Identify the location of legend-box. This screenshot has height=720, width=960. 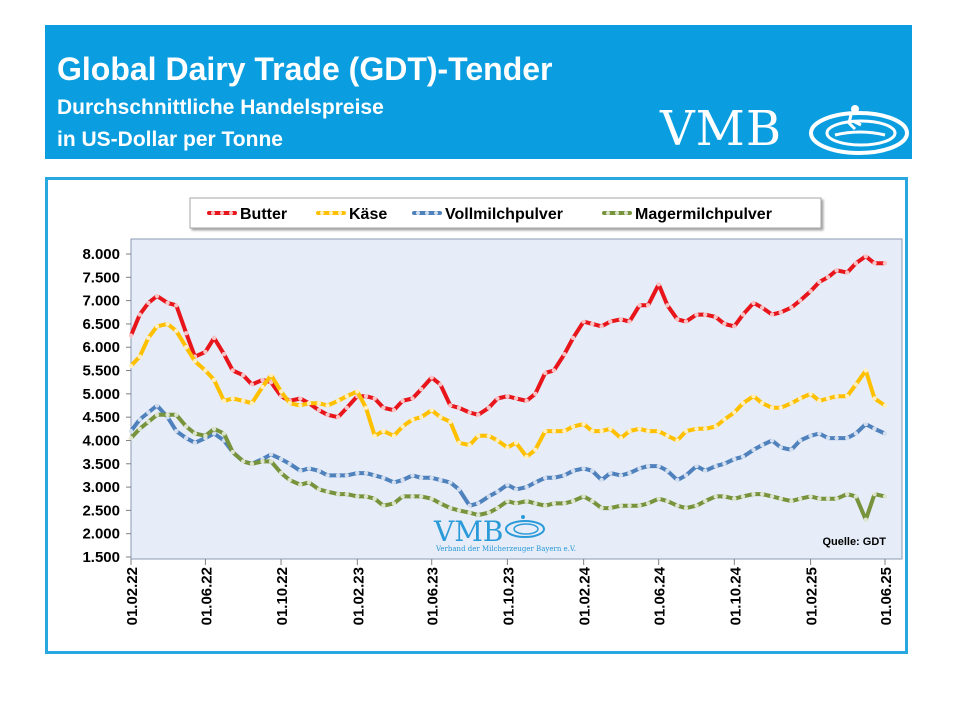
(505, 213).